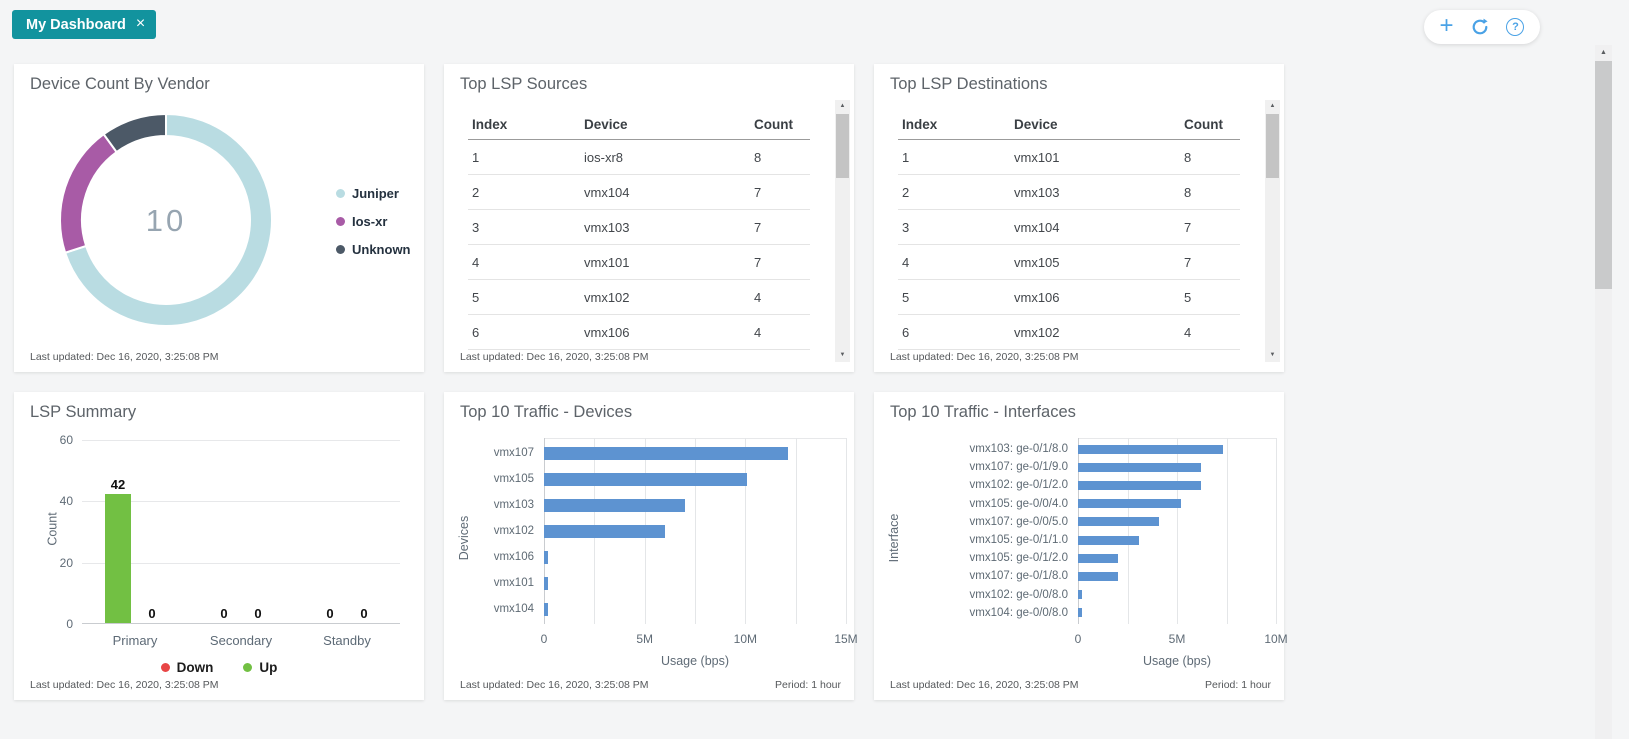 Image resolution: width=1629 pixels, height=739 pixels. Describe the element at coordinates (1018, 540) in the screenshot. I see `category-label: vmx105: ge-0/1/1.0` at that location.